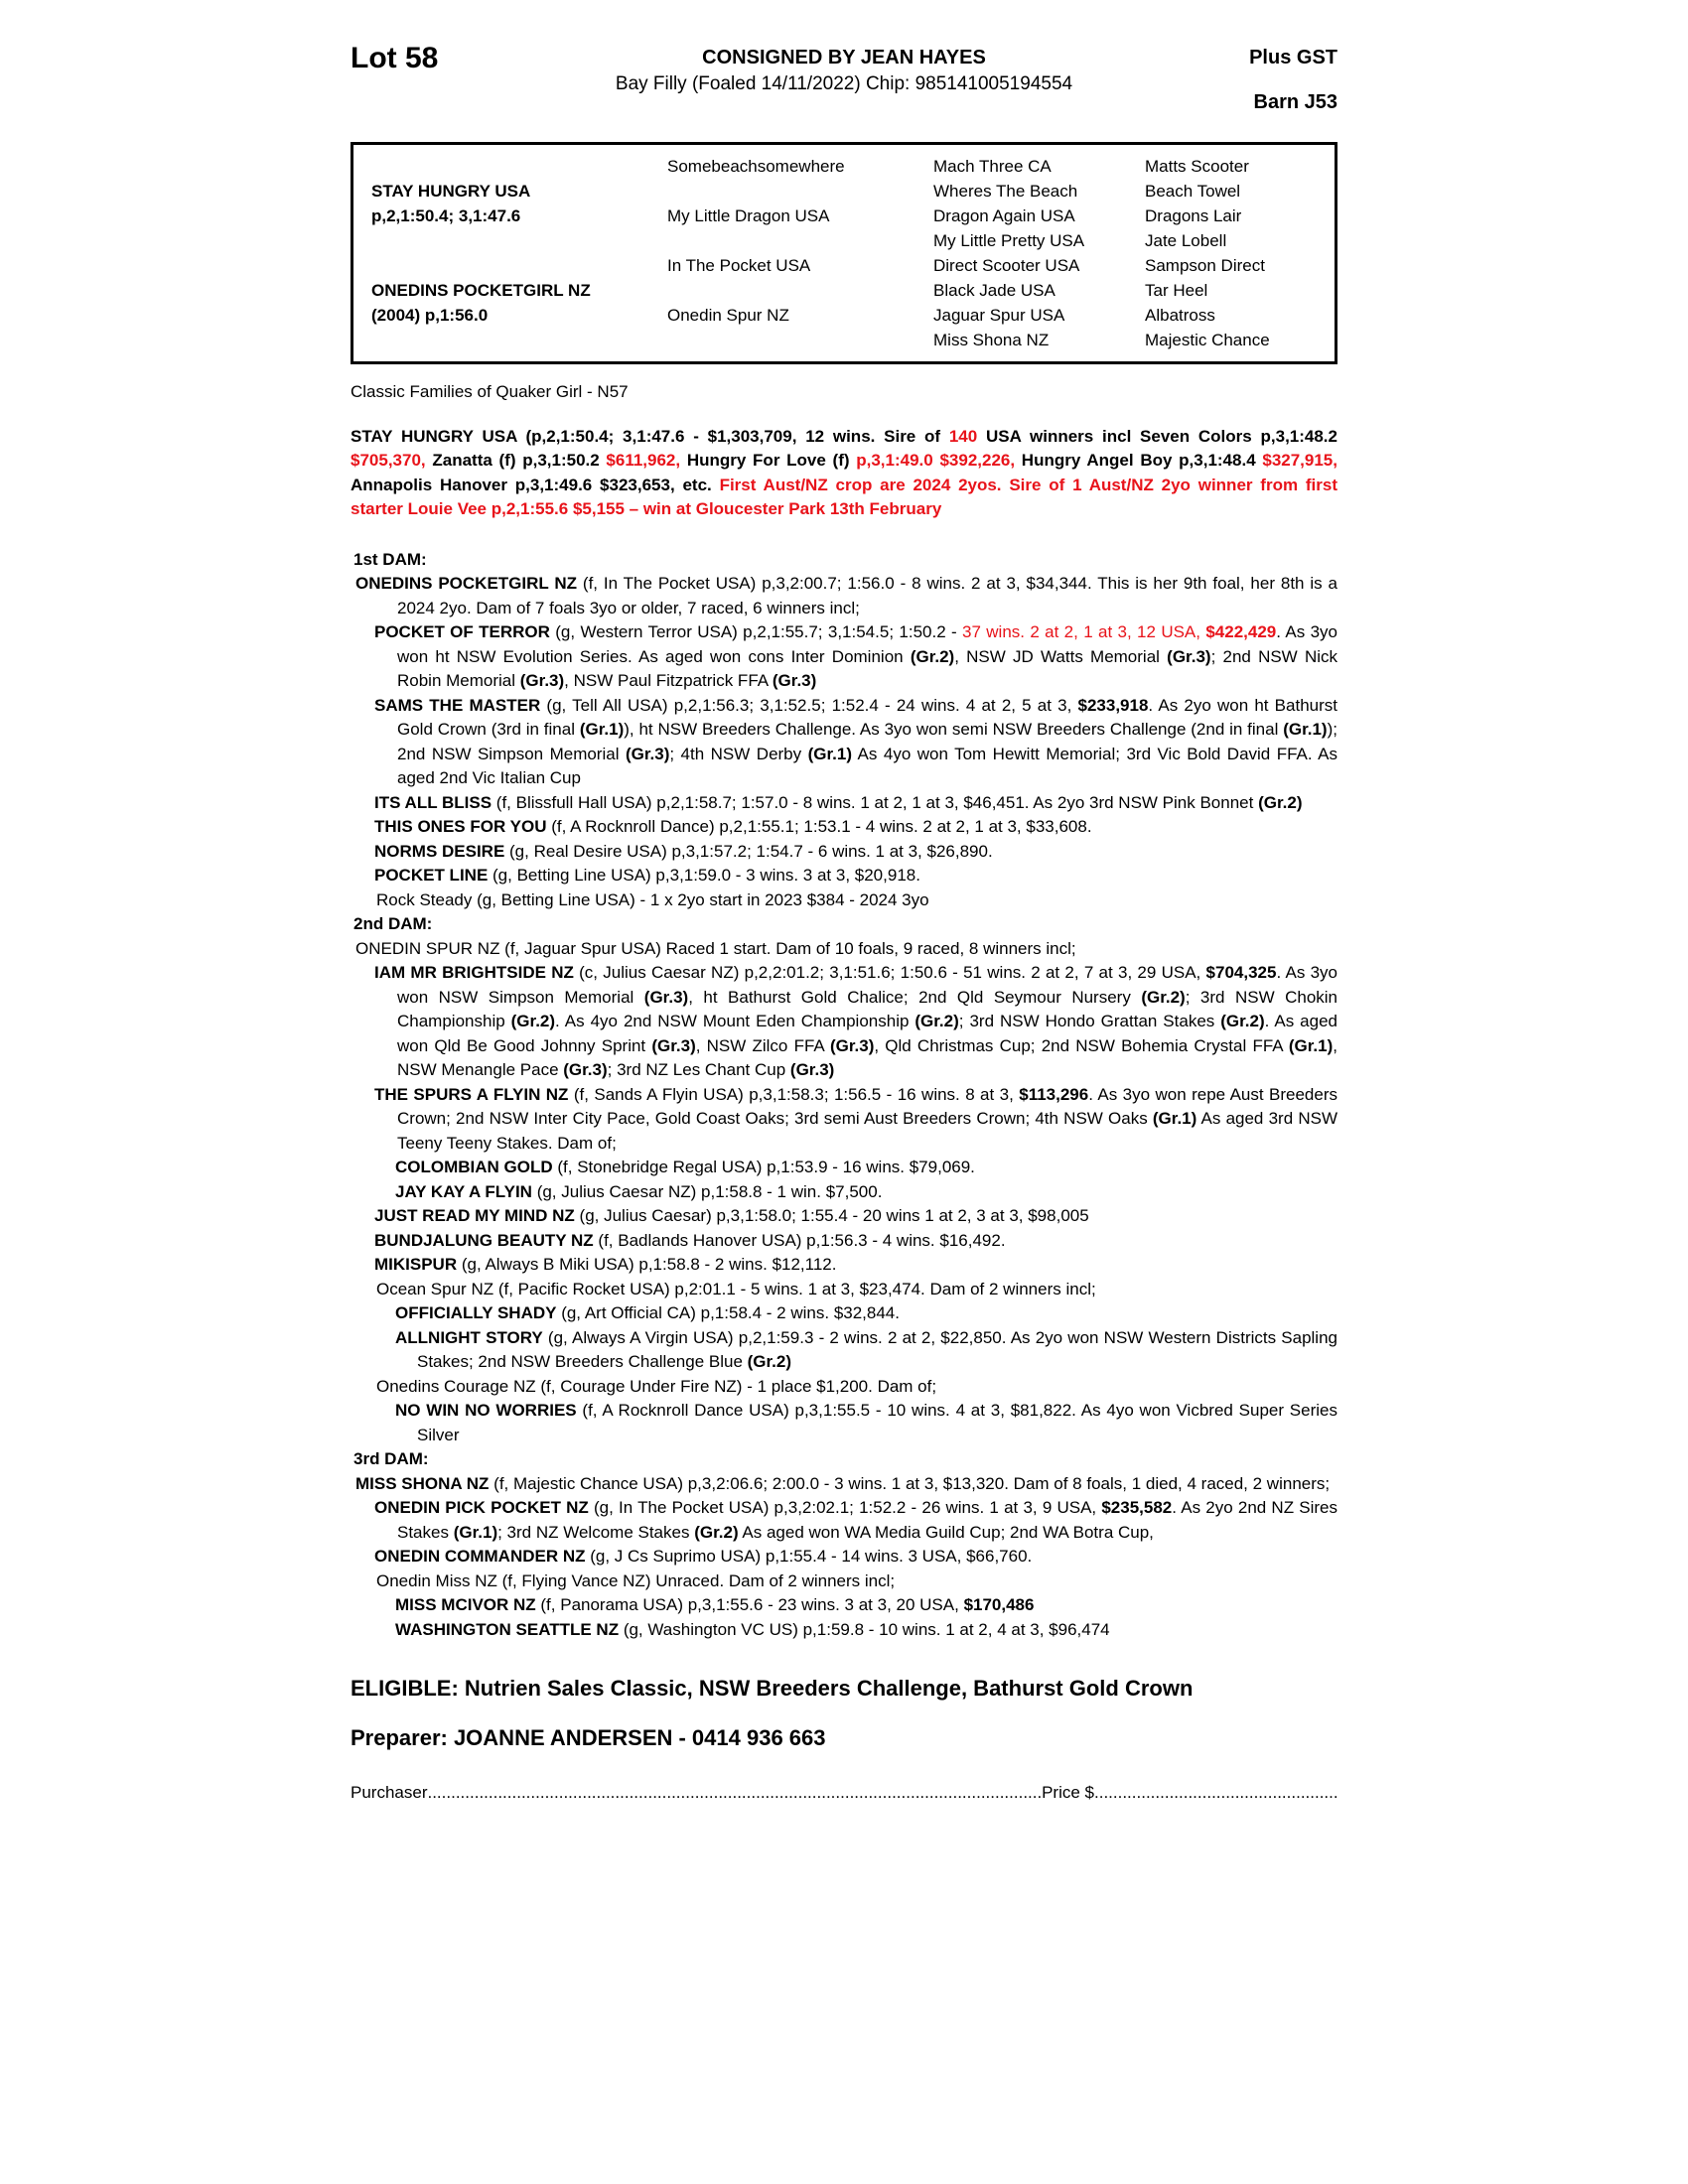 The width and height of the screenshot is (1688, 2184). I want to click on text-segment: MIKISPUR, so click(416, 1264).